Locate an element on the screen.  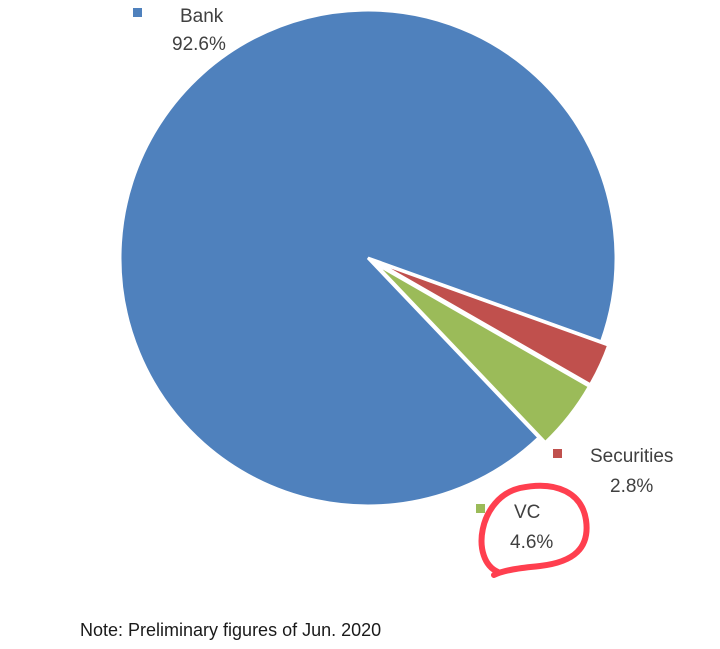
pie-slice-securities is located at coordinates (492, 323).